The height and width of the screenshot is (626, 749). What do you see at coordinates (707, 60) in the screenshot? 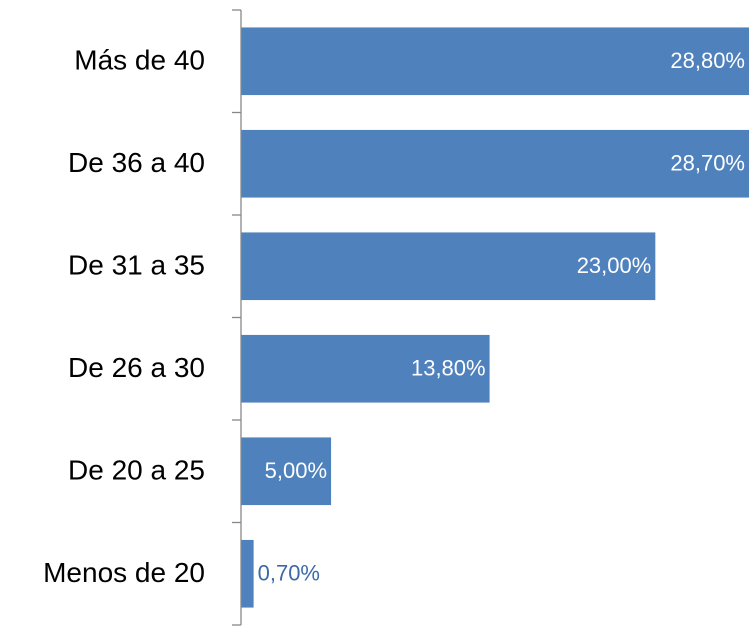
I see `value-label: 28,80%` at bounding box center [707, 60].